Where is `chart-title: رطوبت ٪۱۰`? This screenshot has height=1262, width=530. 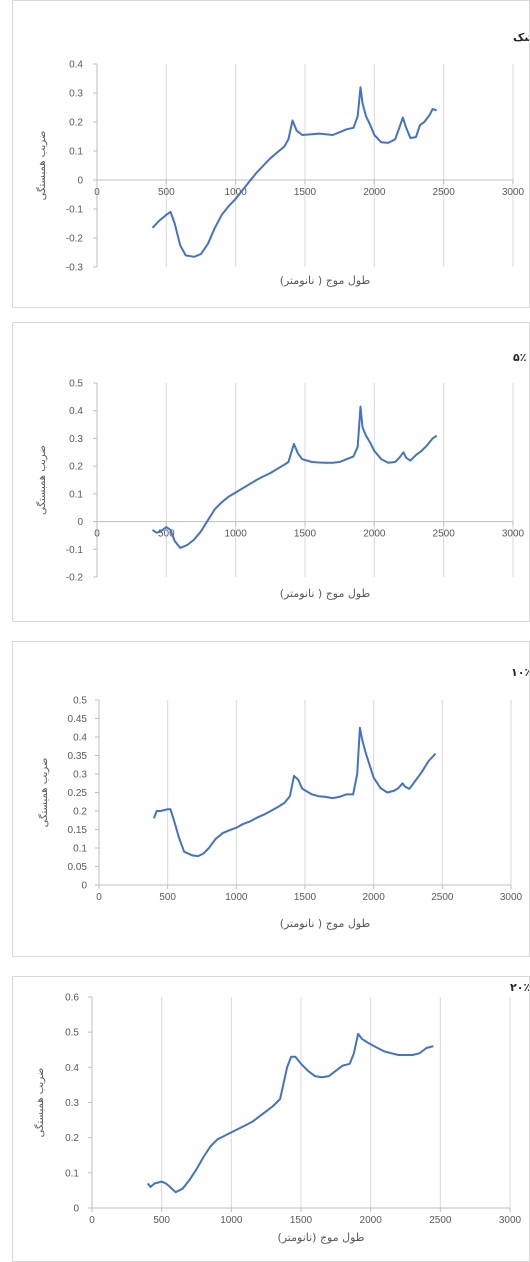 chart-title: رطوبت ٪۱۰ is located at coordinates (520, 672).